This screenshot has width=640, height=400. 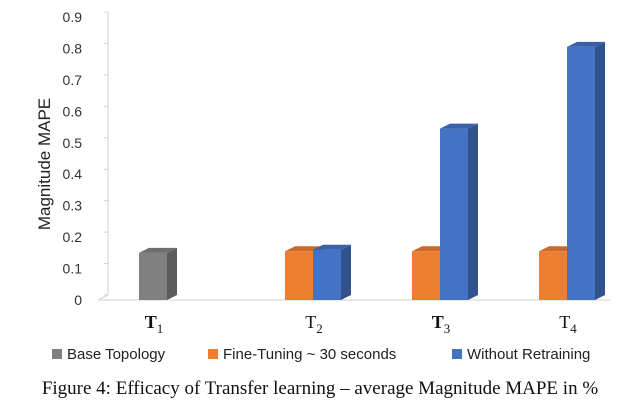 I want to click on y-tick-label: 0.5, so click(x=73, y=143).